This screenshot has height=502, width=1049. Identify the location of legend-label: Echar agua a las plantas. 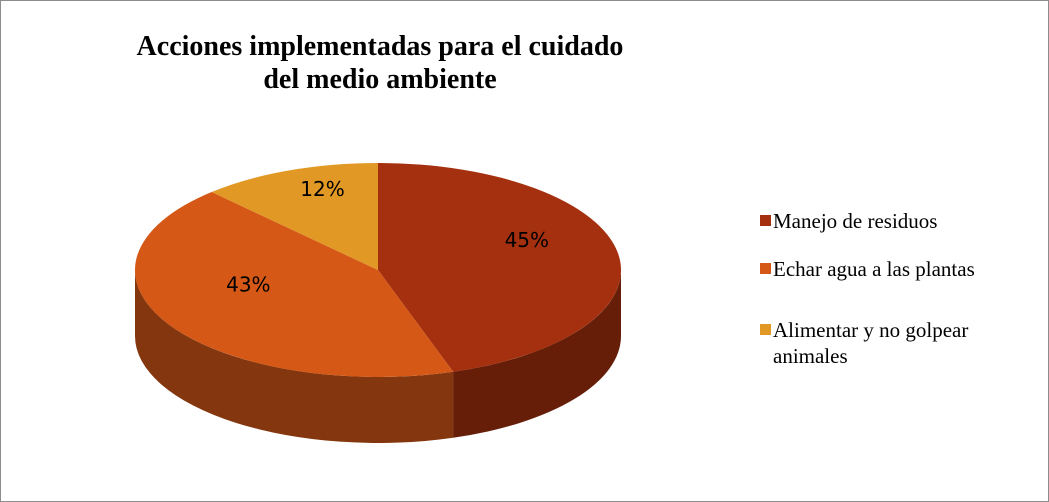
(874, 269).